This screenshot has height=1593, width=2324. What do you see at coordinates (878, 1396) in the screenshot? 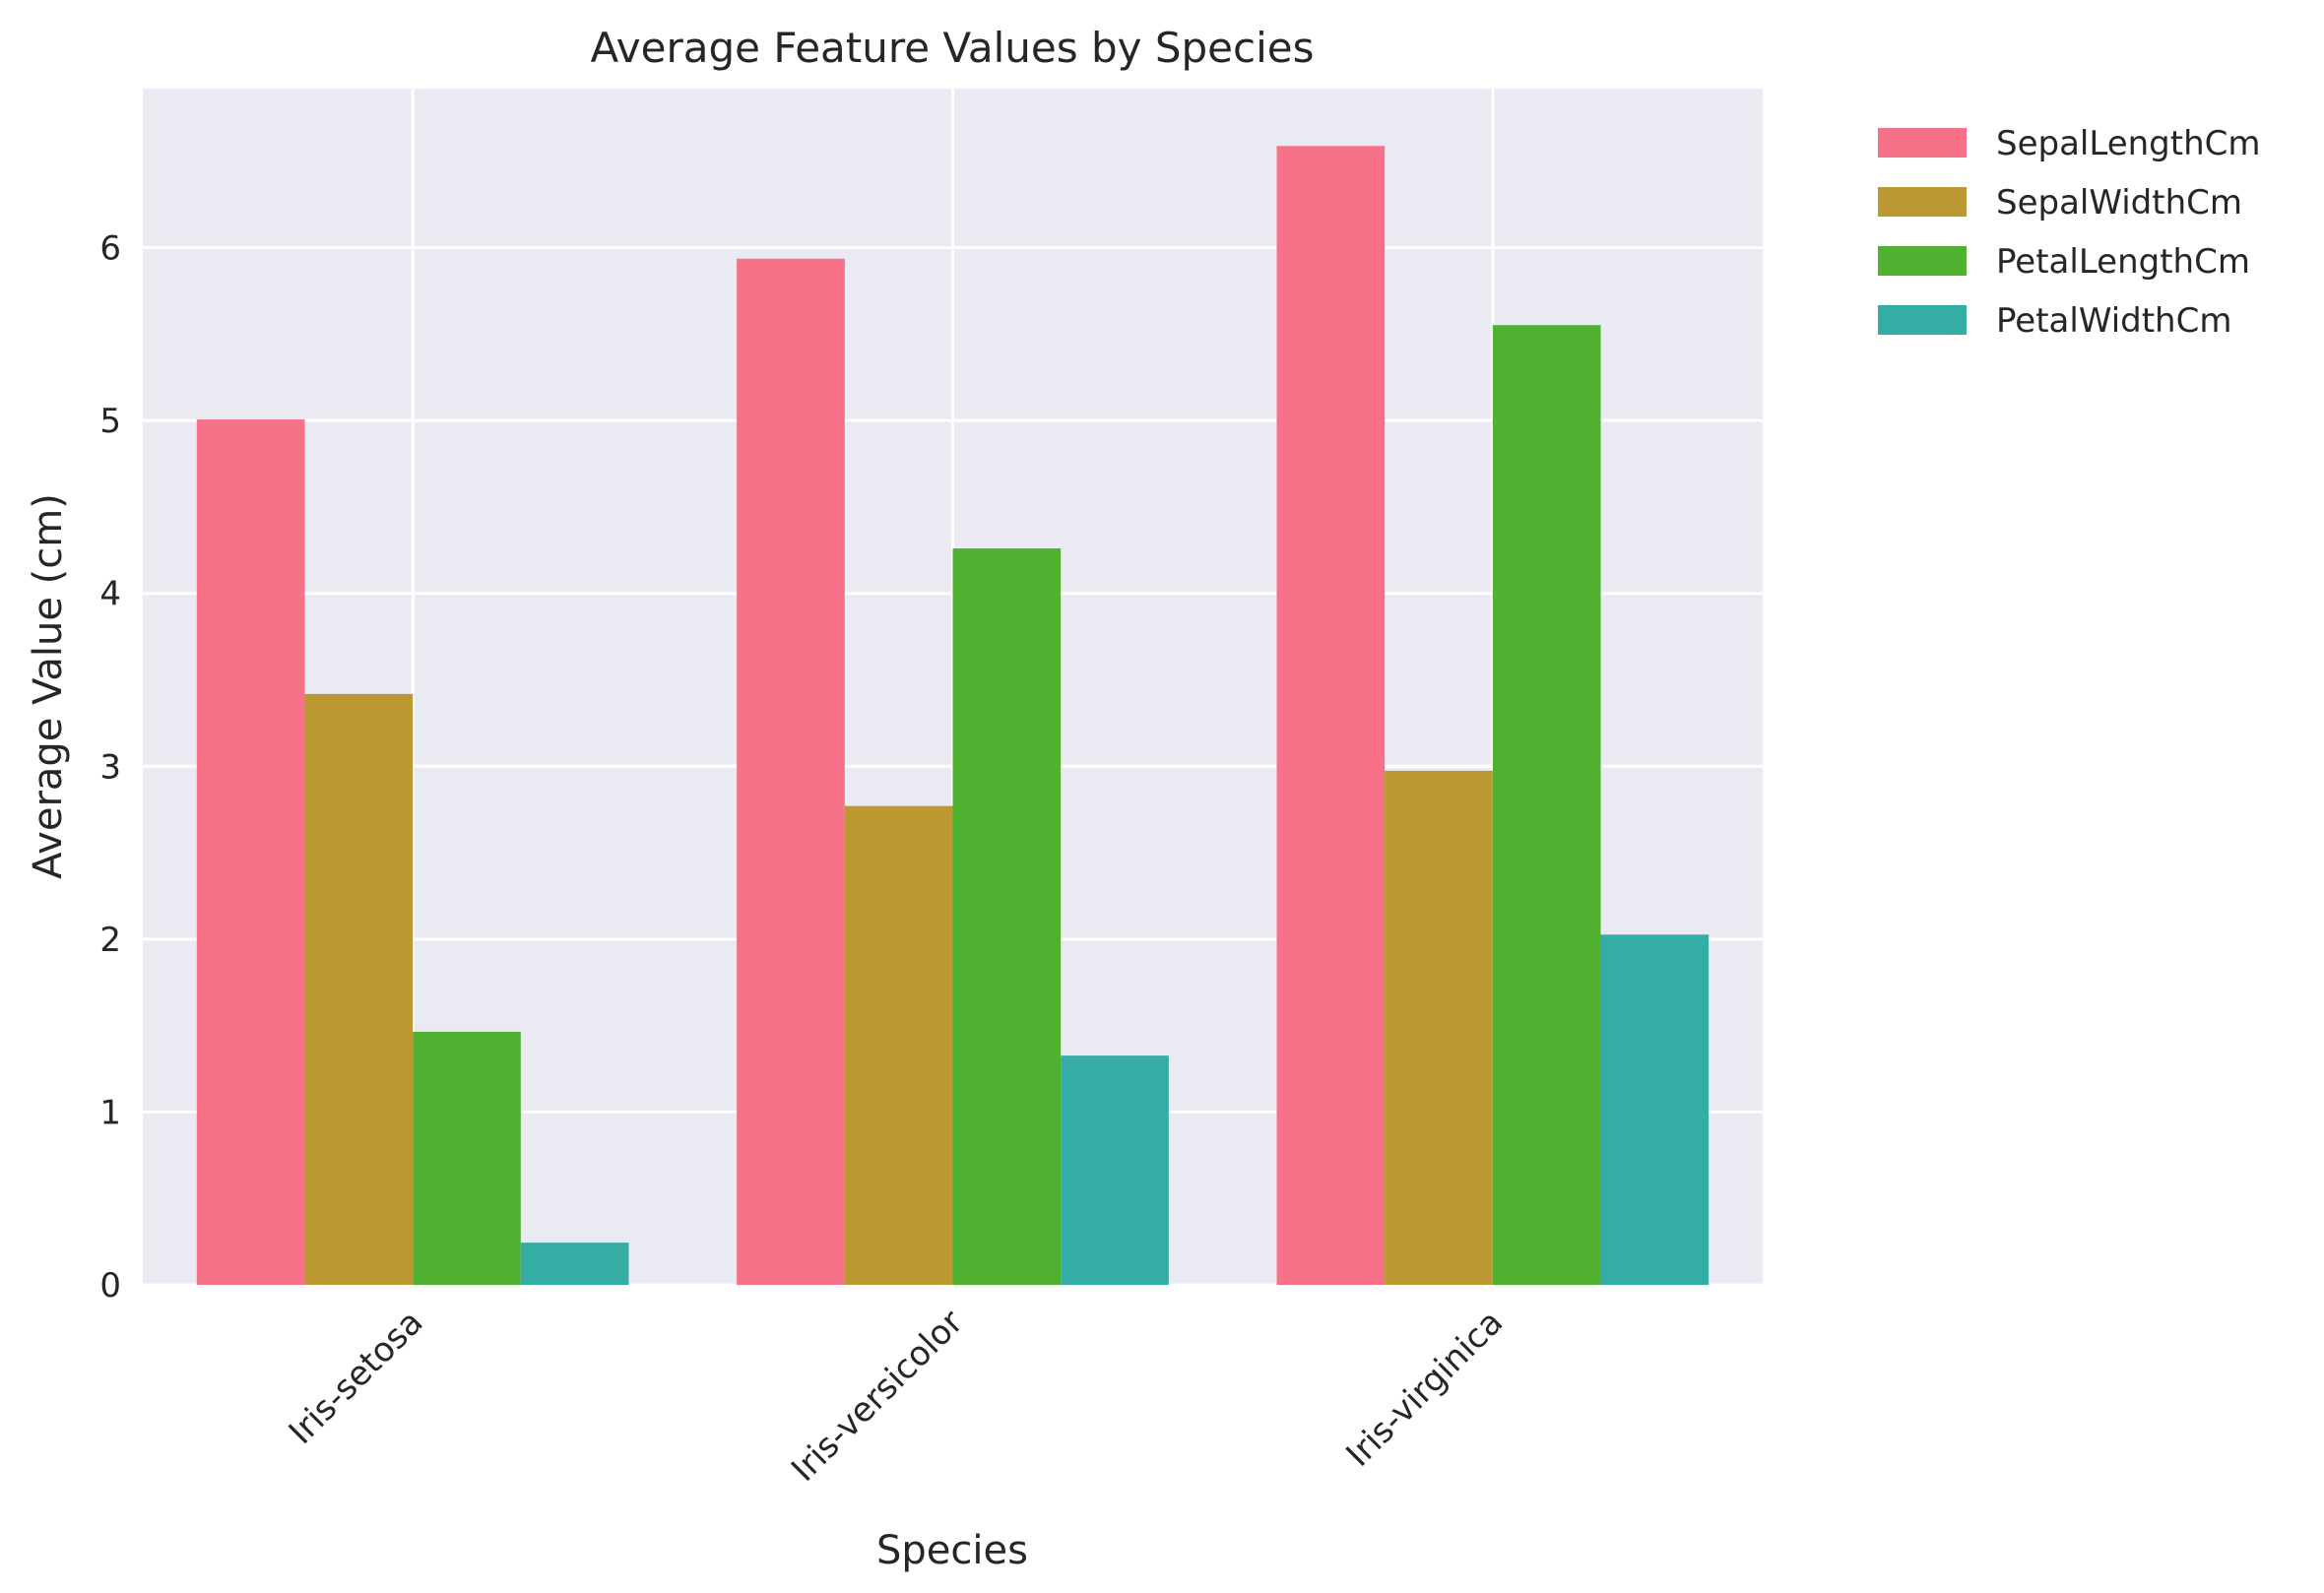
I see `x-tick-label: Iris-versicolor` at bounding box center [878, 1396].